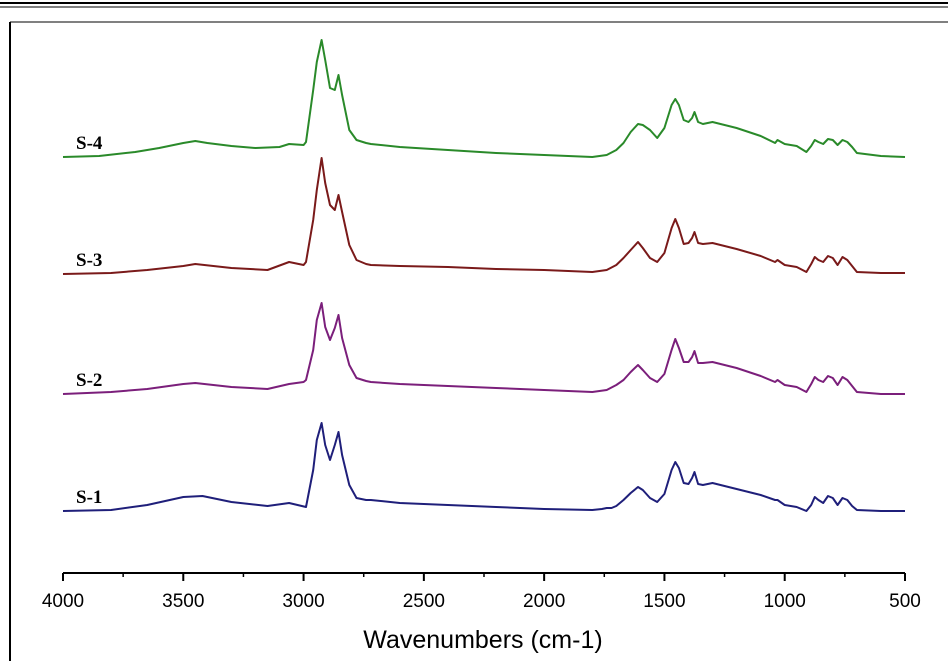 This screenshot has width=948, height=661. I want to click on x-tick-label-2000: 2000, so click(544, 601).